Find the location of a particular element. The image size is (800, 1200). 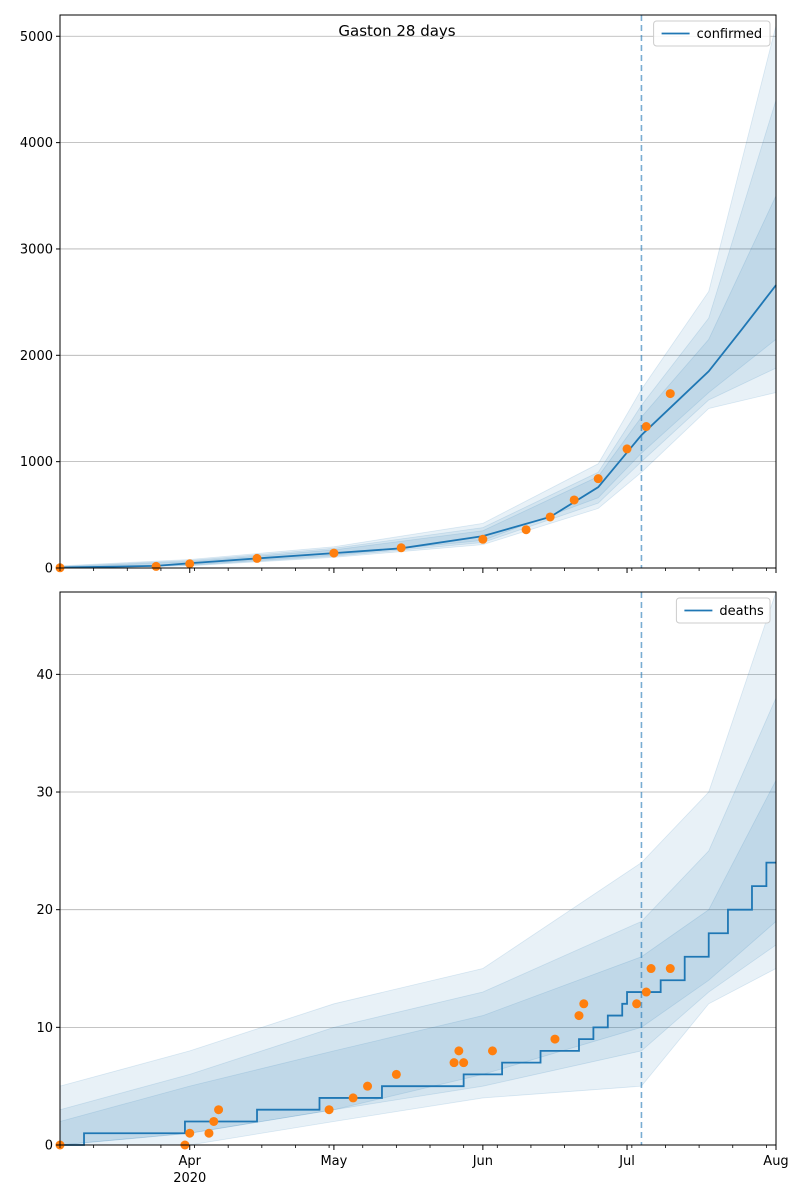

top-legend-box is located at coordinates (712, 33).